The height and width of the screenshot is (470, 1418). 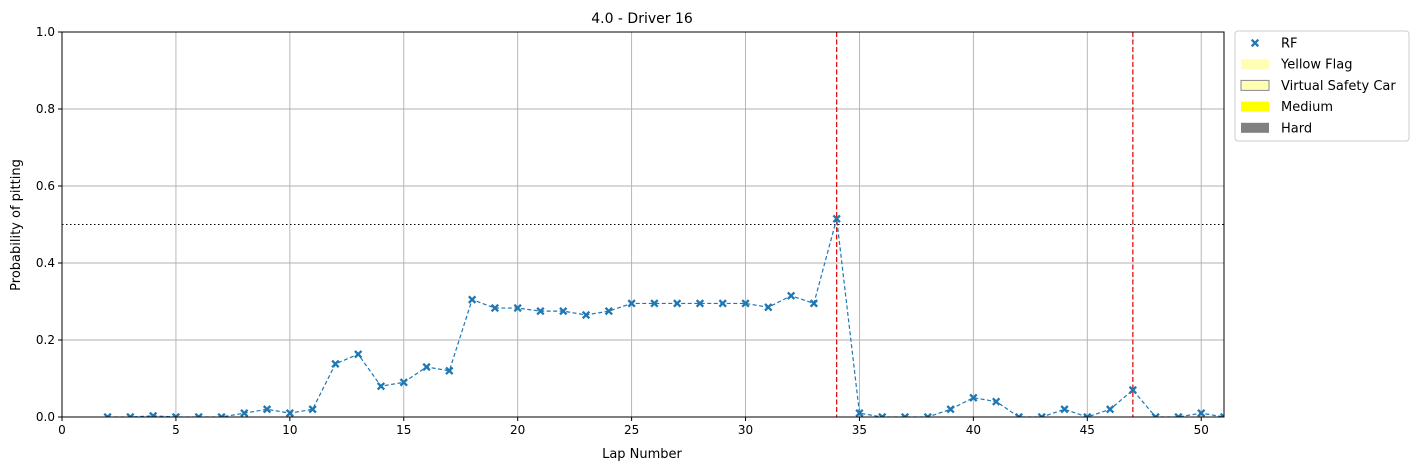 I want to click on y-tick-label: 0.2, so click(x=45, y=340).